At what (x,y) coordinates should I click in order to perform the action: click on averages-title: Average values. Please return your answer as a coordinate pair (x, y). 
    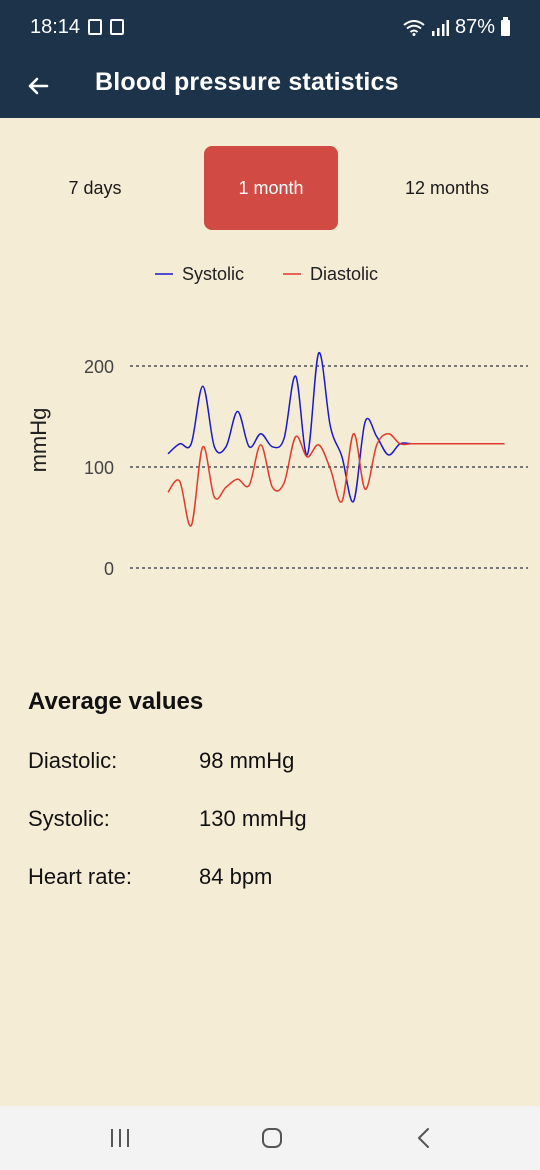
    Looking at the image, I should click on (116, 701).